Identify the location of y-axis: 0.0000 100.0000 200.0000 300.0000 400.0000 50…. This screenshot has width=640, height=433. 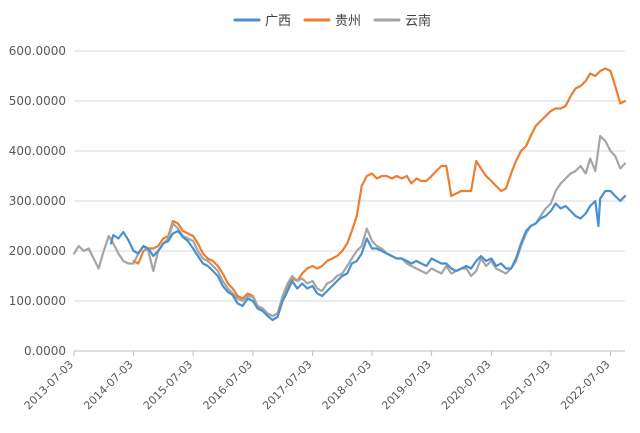
(37, 201).